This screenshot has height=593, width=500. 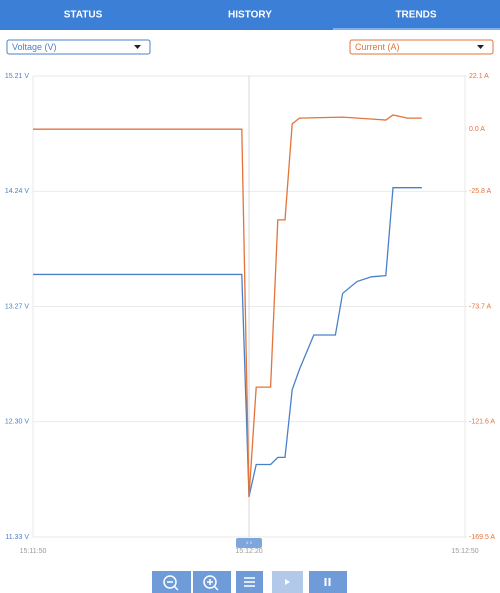 I want to click on cursor-handle, so click(x=249, y=543).